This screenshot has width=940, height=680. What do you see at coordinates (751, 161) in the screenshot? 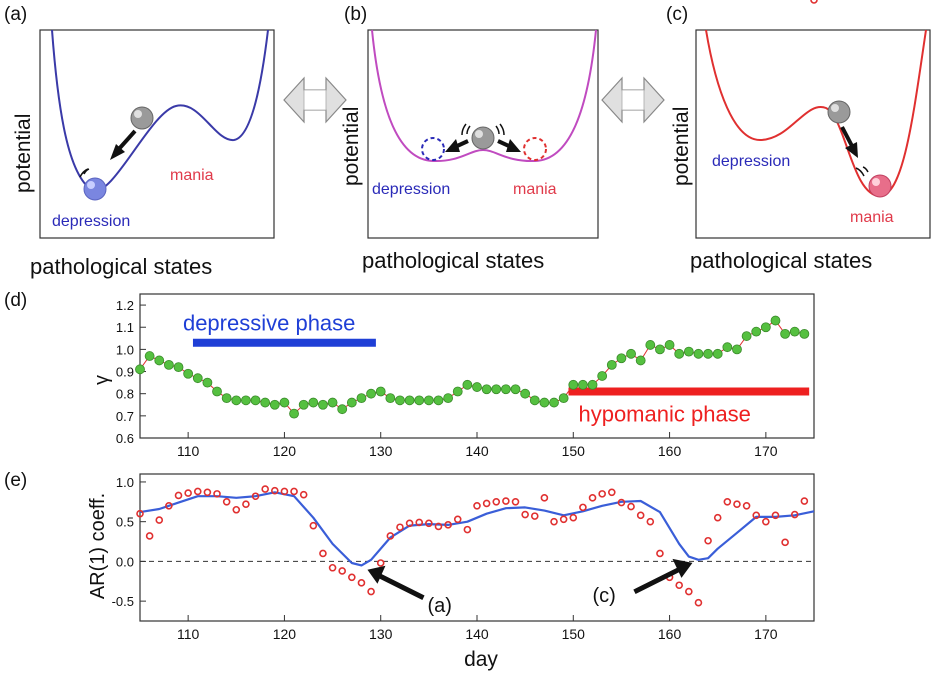
I see `panel-c-depression-label: depression` at bounding box center [751, 161].